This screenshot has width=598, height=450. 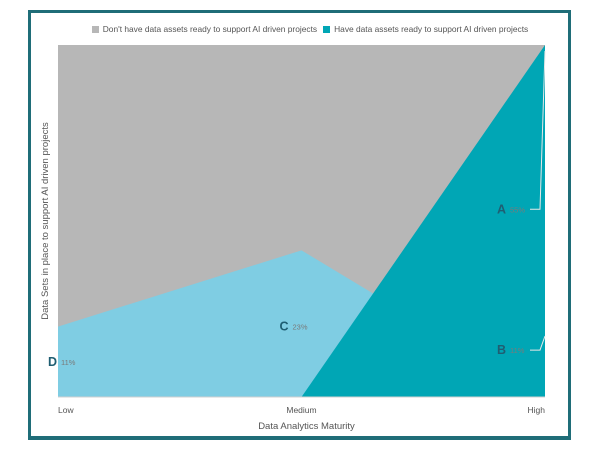 What do you see at coordinates (300, 327) in the screenshot?
I see `annotation-value-c: 23%` at bounding box center [300, 327].